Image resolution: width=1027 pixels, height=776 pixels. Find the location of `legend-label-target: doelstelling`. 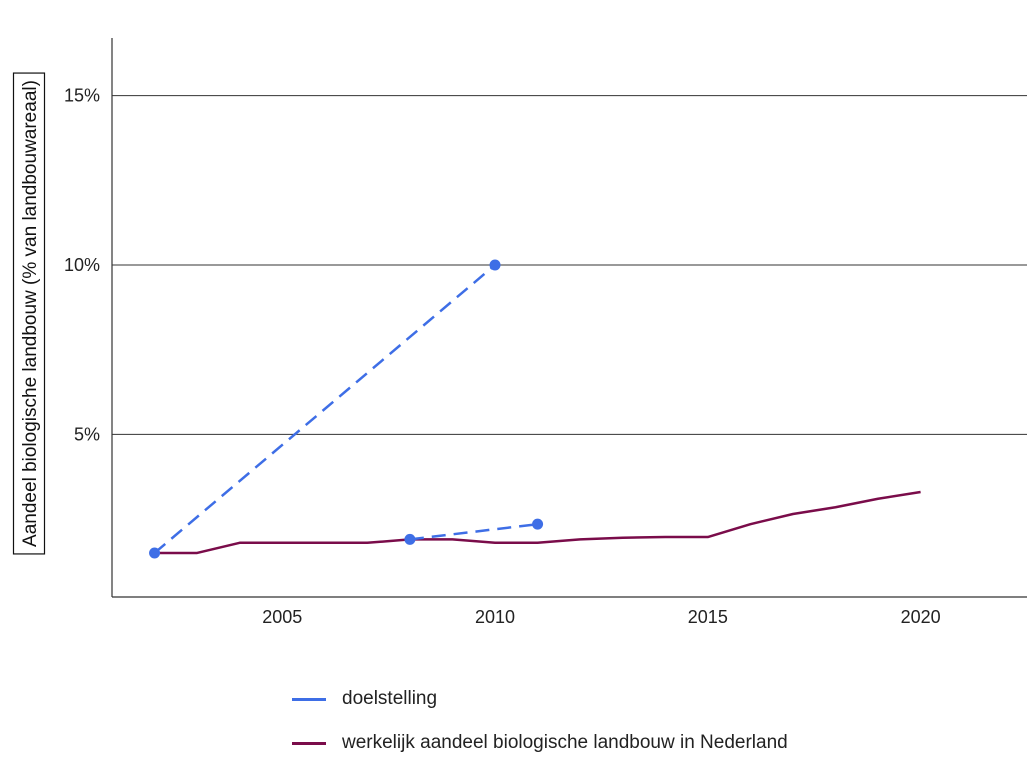

legend-label-target: doelstelling is located at coordinates (390, 698).